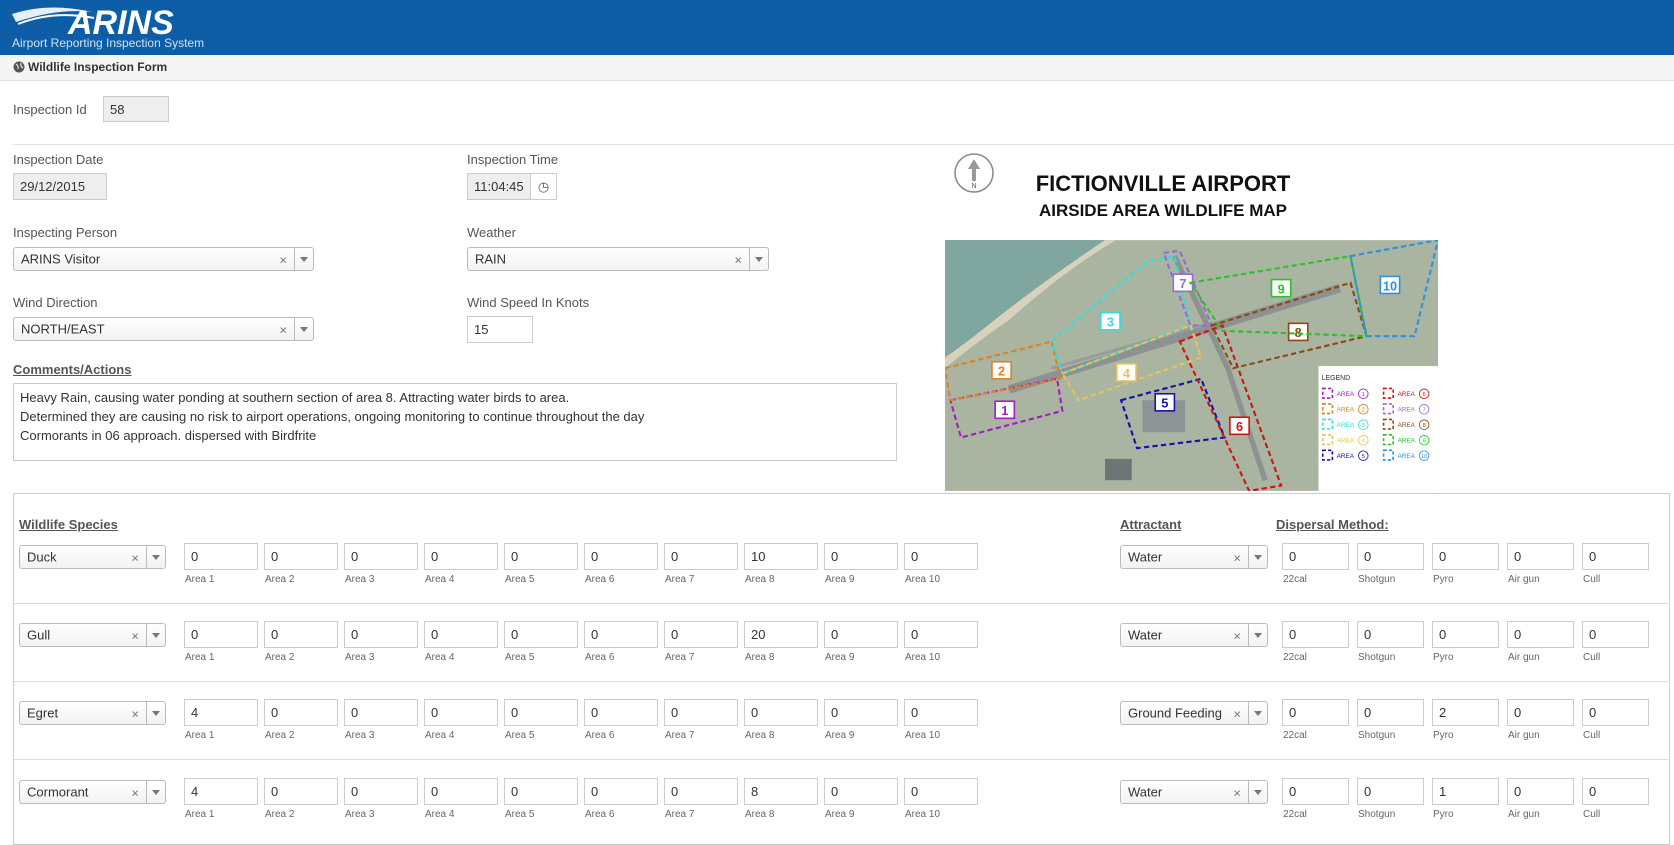  I want to click on attractant-select: Ground Feeding ×, so click(1194, 713).